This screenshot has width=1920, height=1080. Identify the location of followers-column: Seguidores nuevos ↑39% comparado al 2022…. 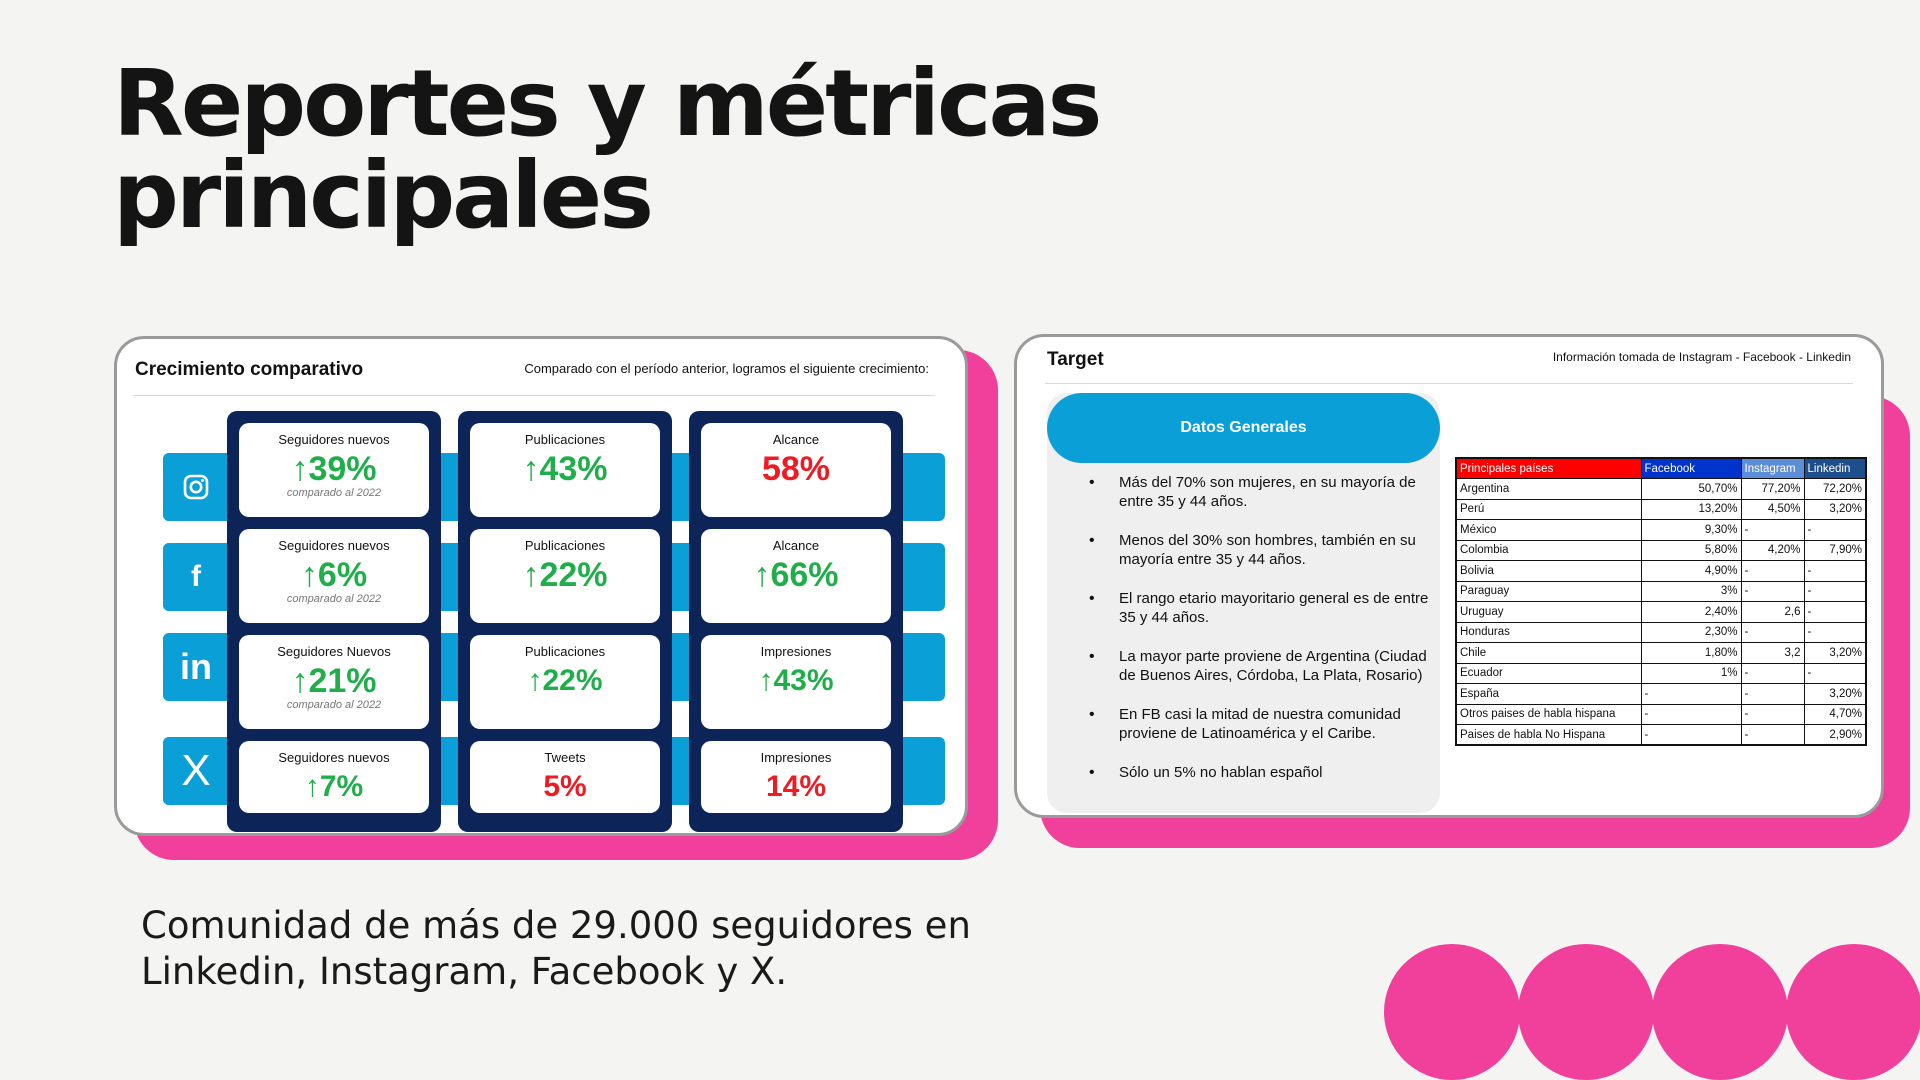
(334, 621).